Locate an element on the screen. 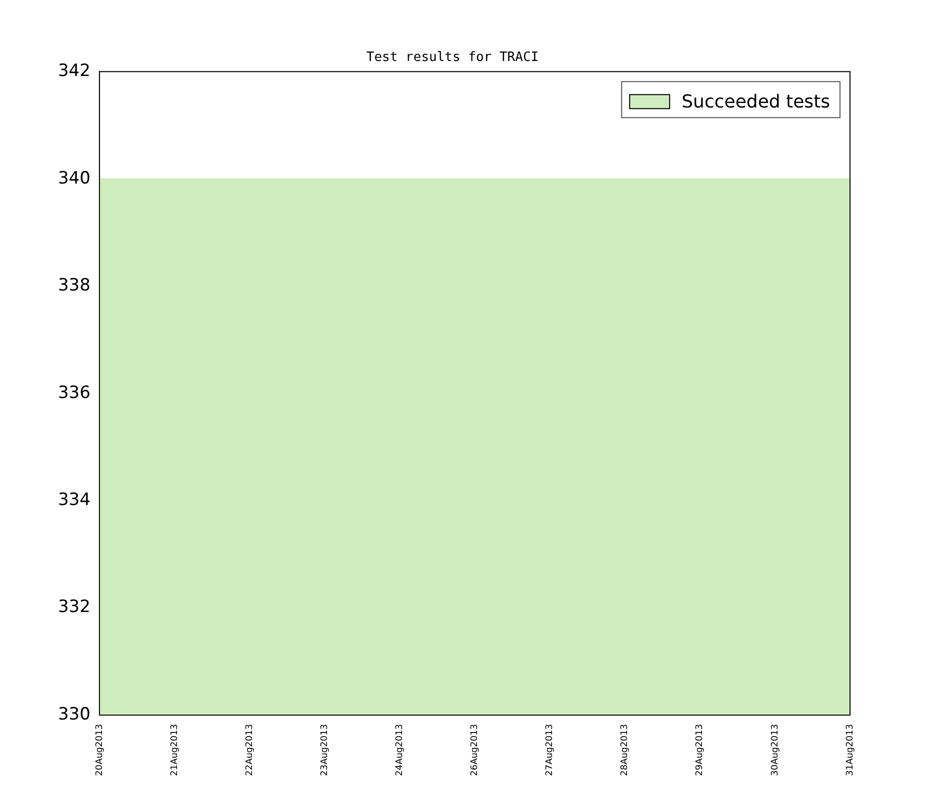 This screenshot has width=944, height=787. x-tick-label: 23Aug2013 is located at coordinates (325, 750).